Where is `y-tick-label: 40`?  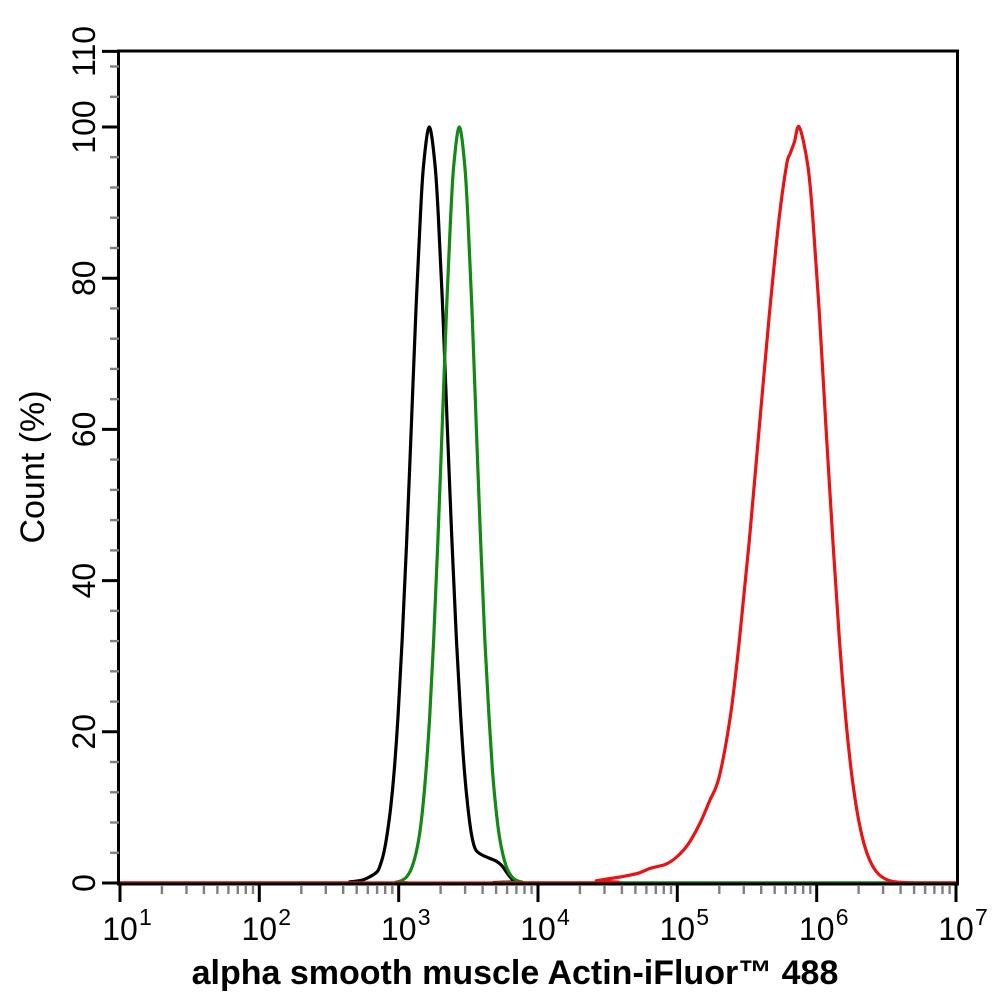
y-tick-label: 40 is located at coordinates (84, 581).